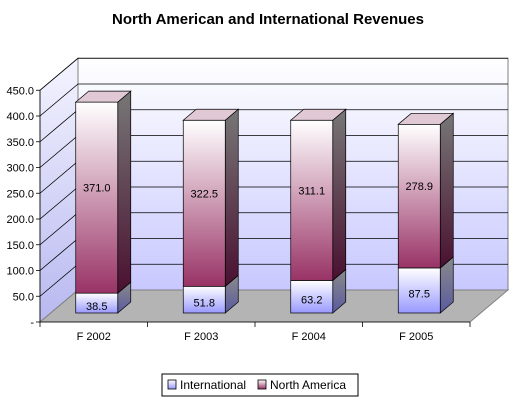 The image size is (520, 405). What do you see at coordinates (97, 189) in the screenshot?
I see `data-label: 371.0` at bounding box center [97, 189].